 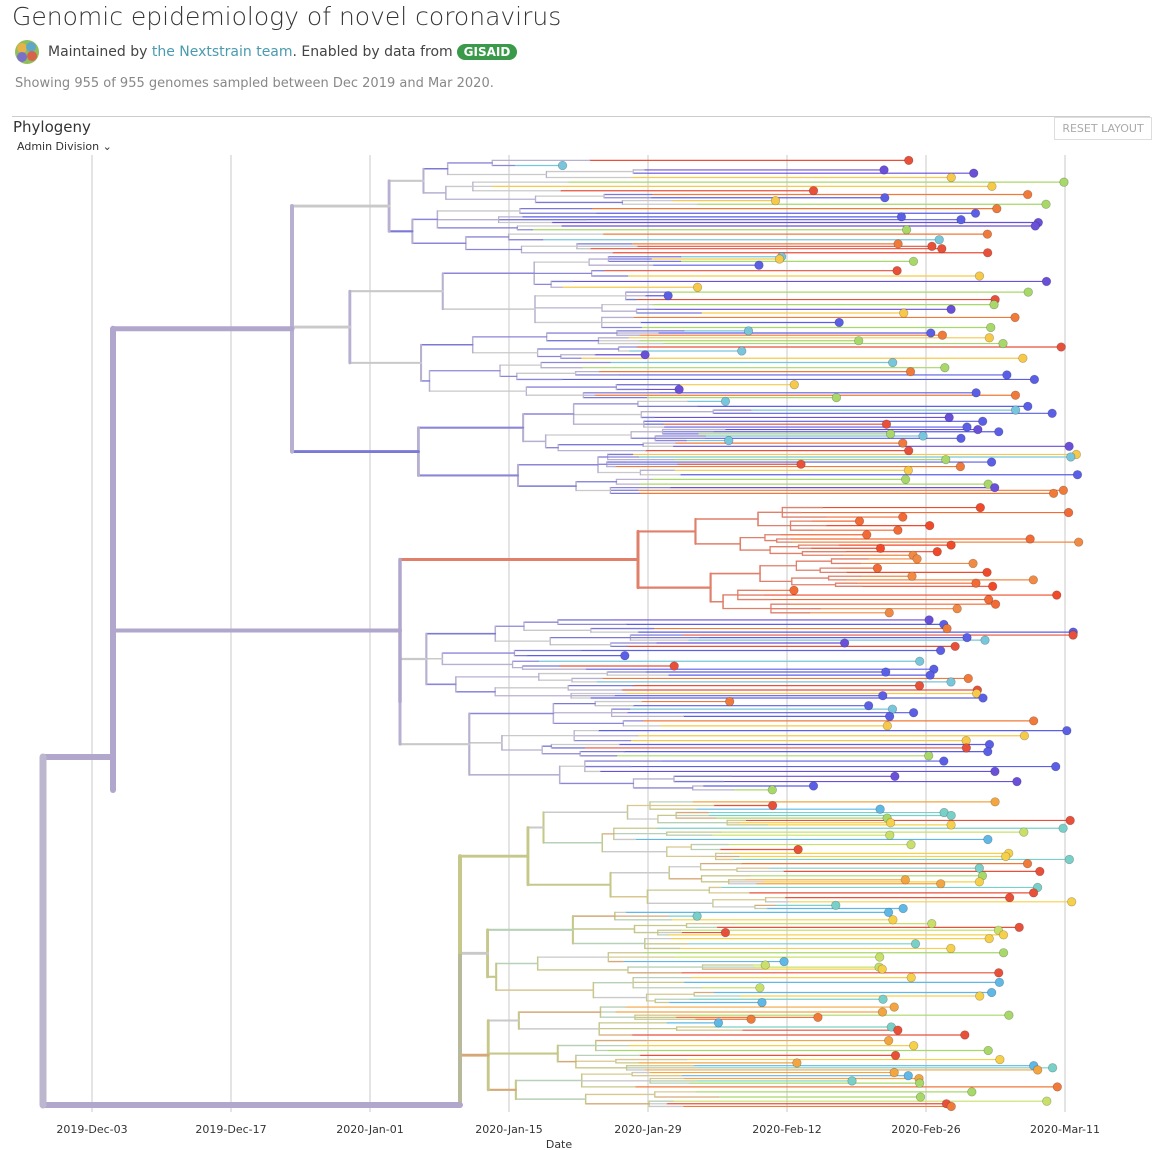 I want to click on color-by-label: Admin Division, so click(x=58, y=146).